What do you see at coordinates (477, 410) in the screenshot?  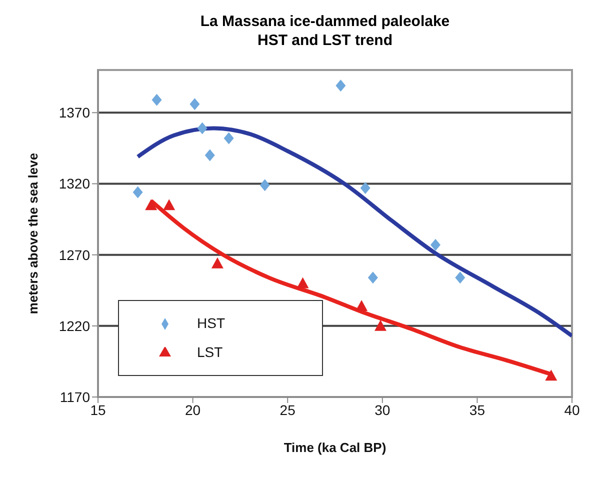 I see `x-tick-label: 35` at bounding box center [477, 410].